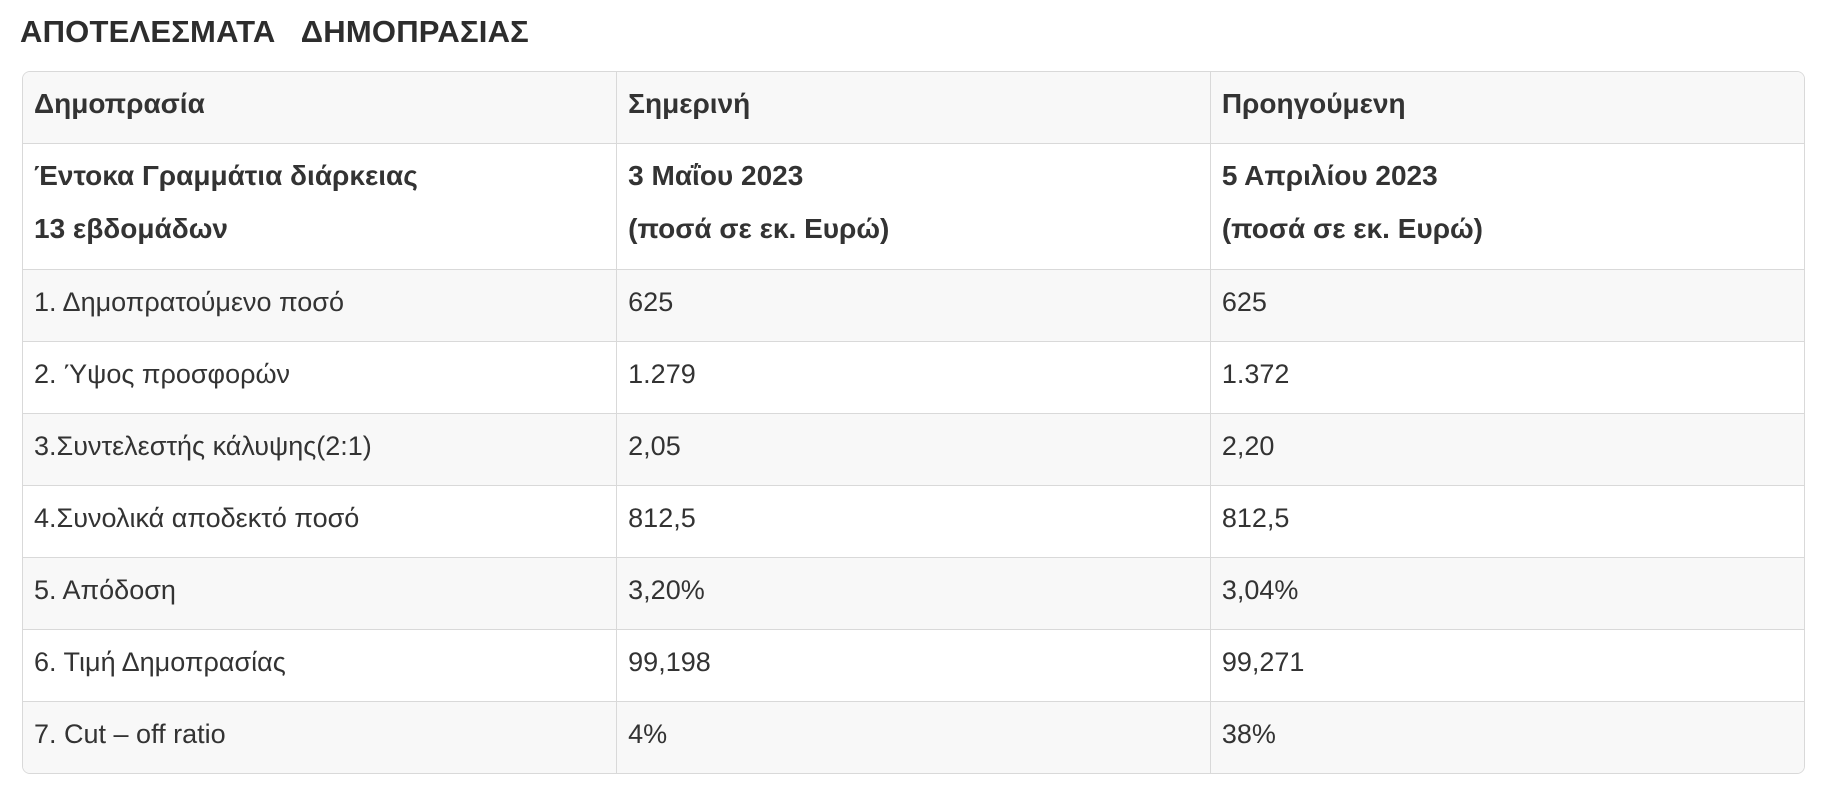  I want to click on row-current-value: 2,05, so click(913, 449).